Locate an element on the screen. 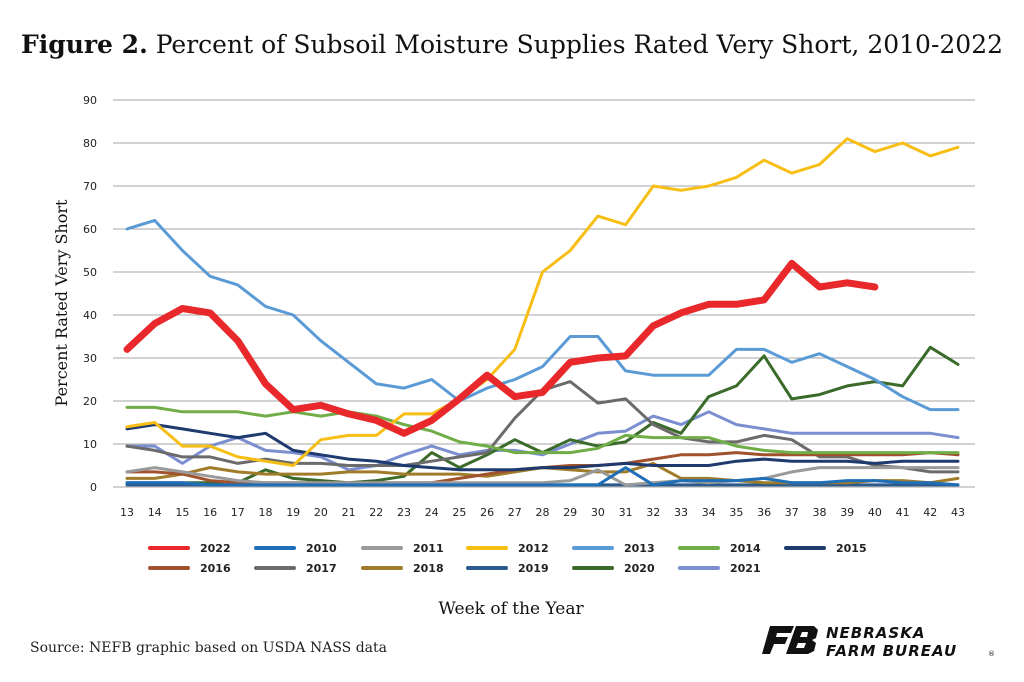 The image size is (1024, 682). legend-label: 2012 is located at coordinates (533, 548).